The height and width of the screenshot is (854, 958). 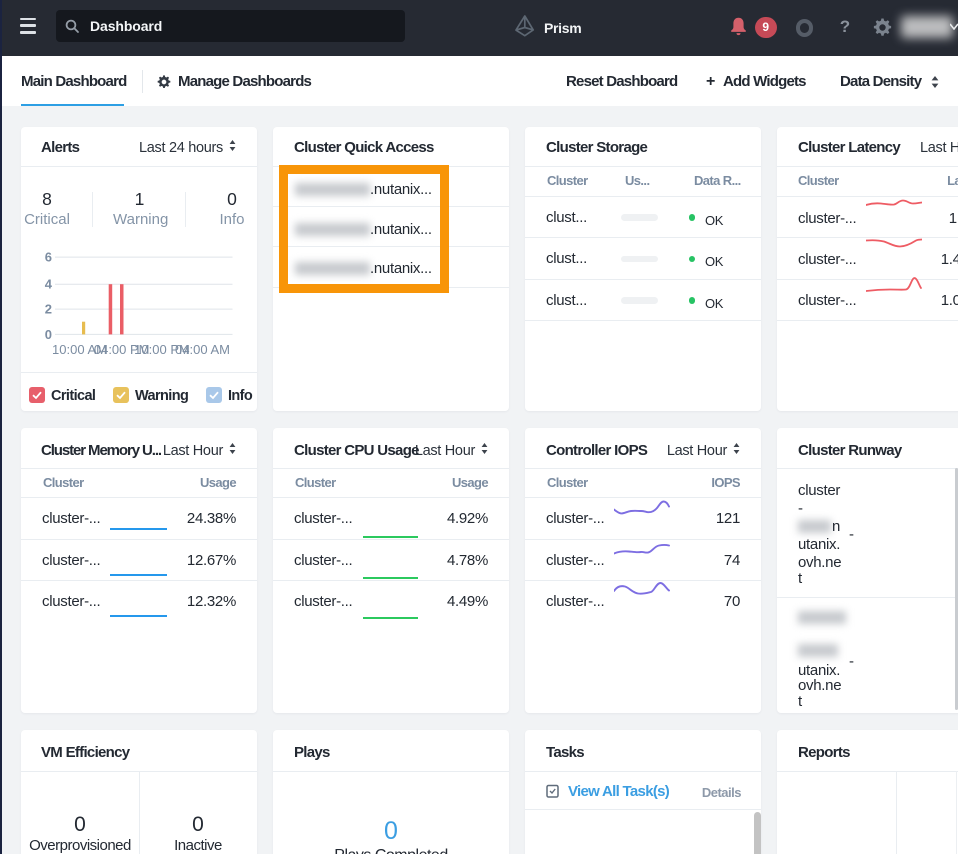 I want to click on svg-text: 2, so click(x=48, y=309).